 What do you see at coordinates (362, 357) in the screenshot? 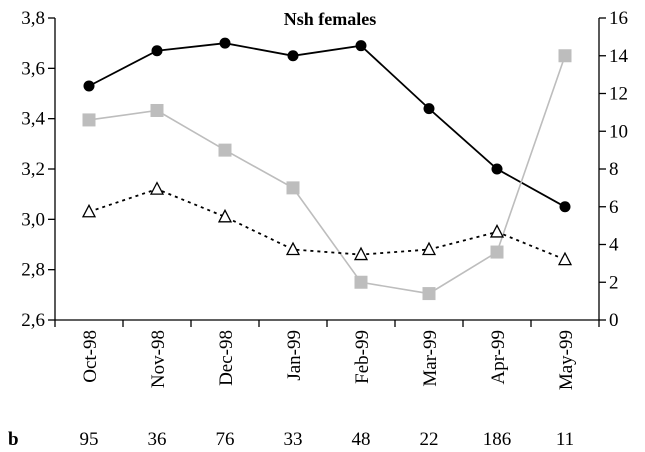
I see `x-tick-label: Feb-99` at bounding box center [362, 357].